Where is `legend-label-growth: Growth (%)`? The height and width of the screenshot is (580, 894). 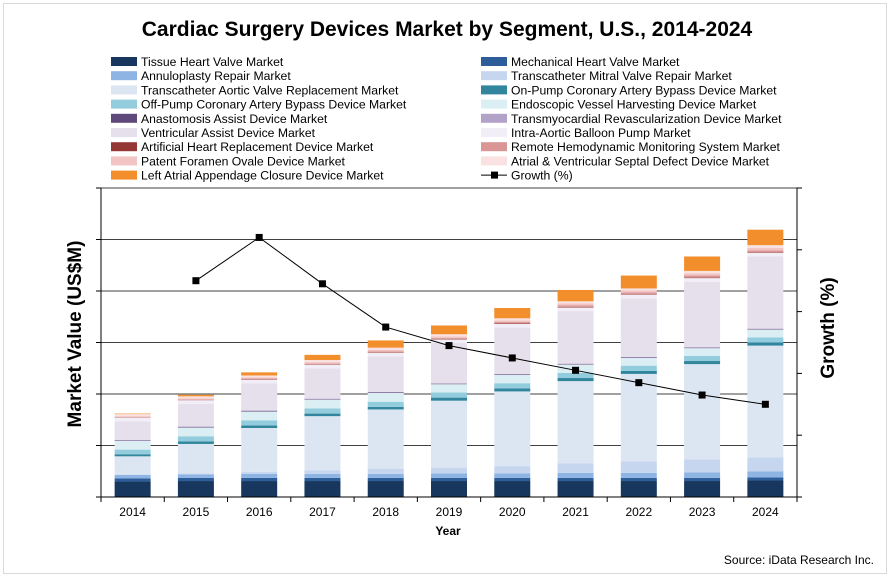
legend-label-growth: Growth (%) is located at coordinates (542, 176).